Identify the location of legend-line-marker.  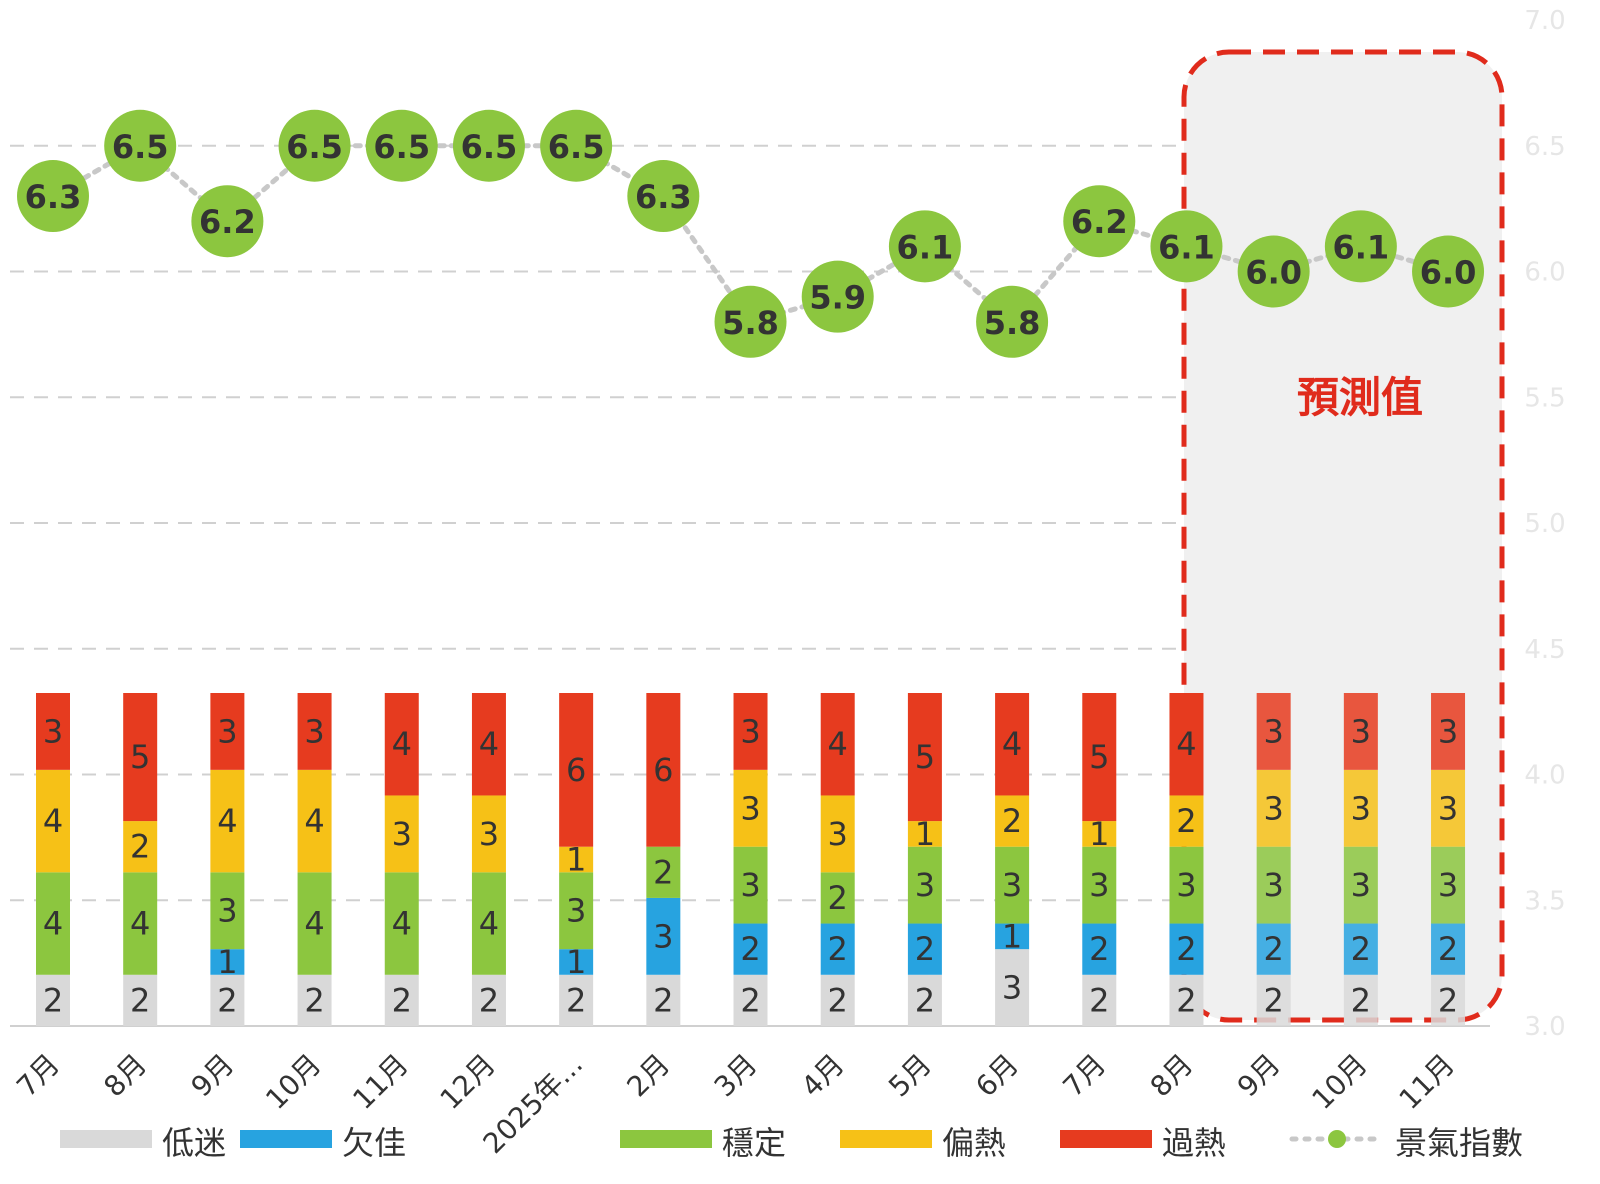
(1337, 1139).